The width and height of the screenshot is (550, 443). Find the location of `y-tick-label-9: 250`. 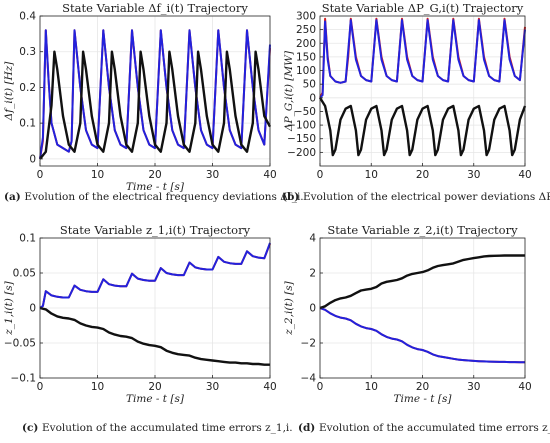

y-tick-label-9: 250 is located at coordinates (306, 30).